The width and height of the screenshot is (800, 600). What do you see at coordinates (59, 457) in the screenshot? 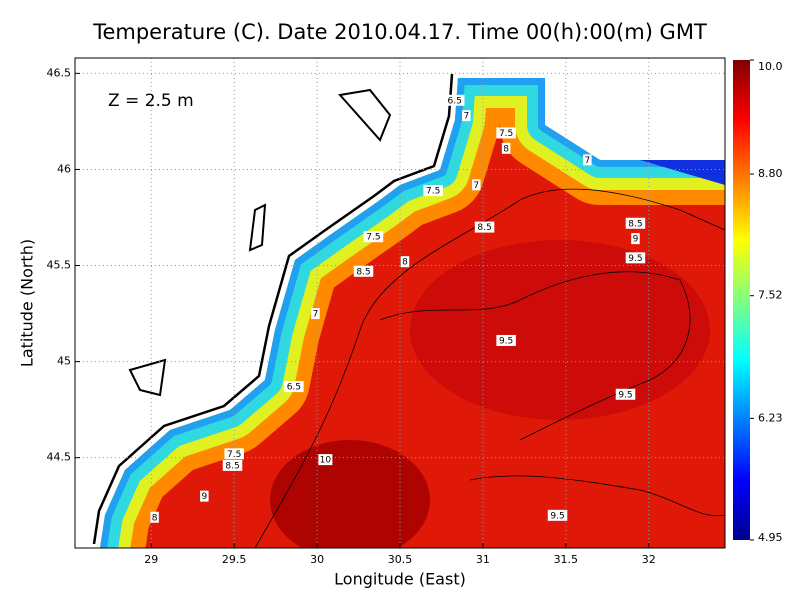
I see `y-tick-label: 44.5` at bounding box center [59, 457].